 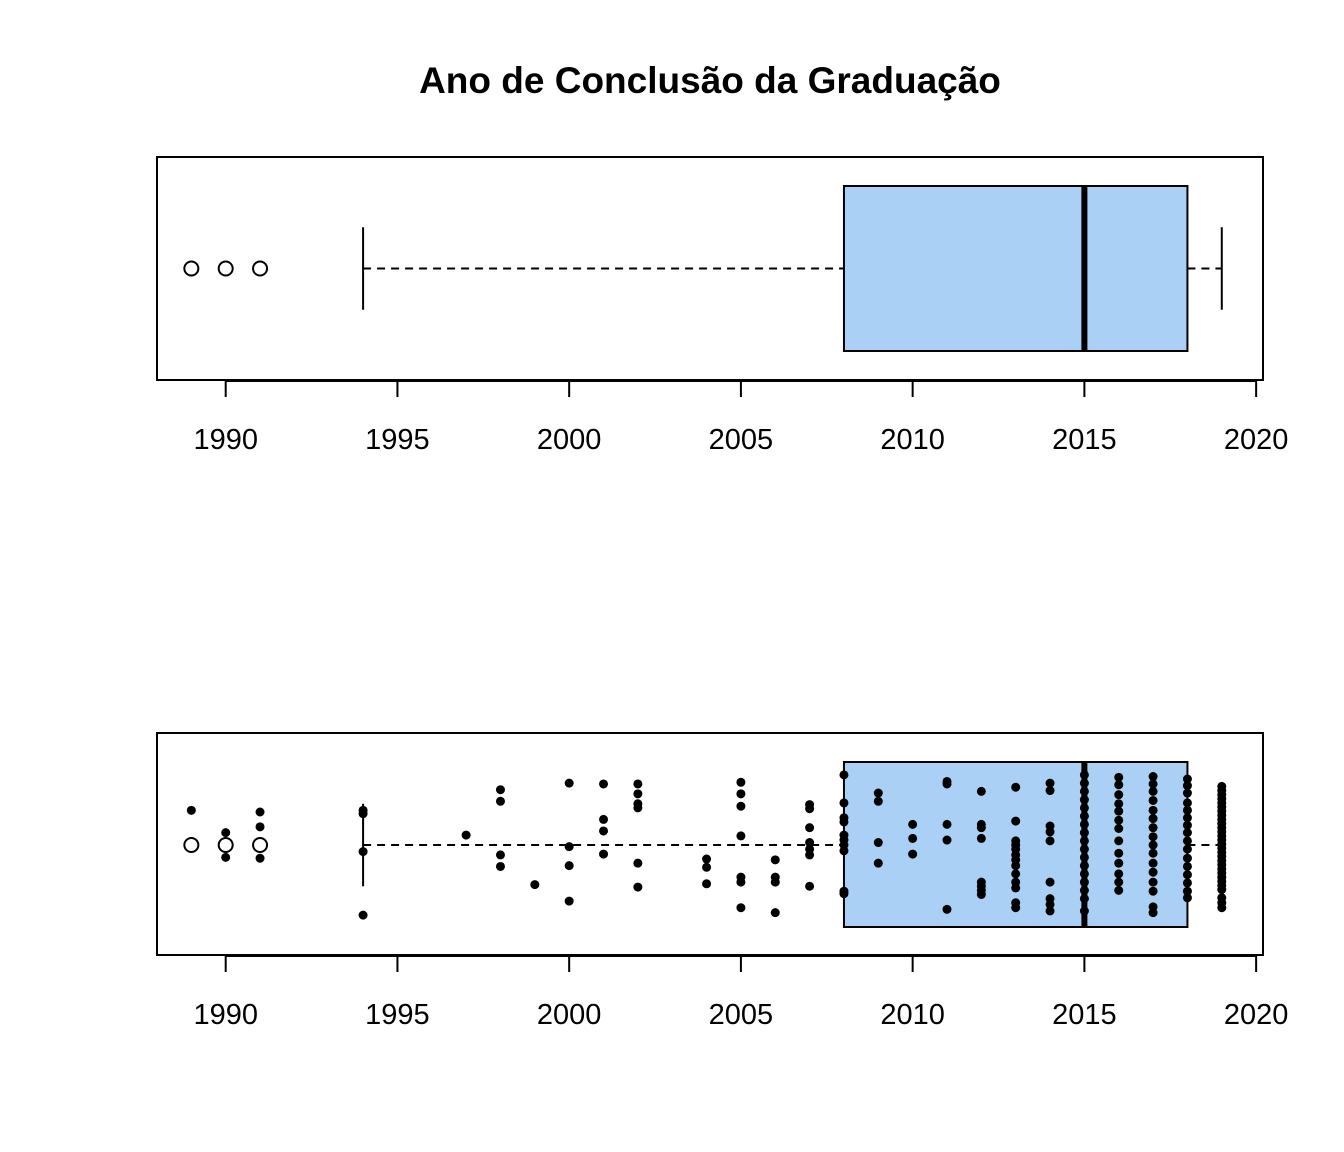 I want to click on x-tick-label: 2020, so click(x=1256, y=440).